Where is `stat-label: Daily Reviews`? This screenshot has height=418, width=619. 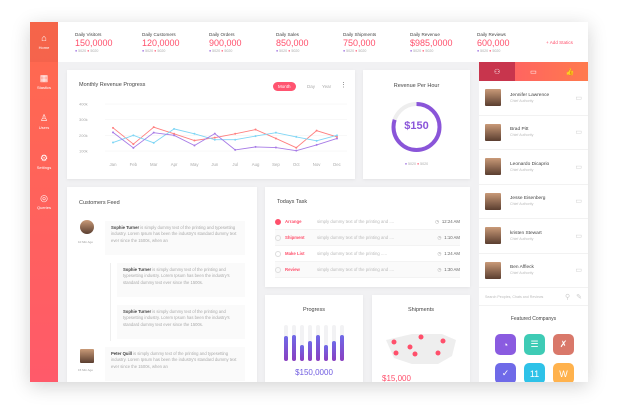 stat-label: Daily Reviews is located at coordinates (491, 34).